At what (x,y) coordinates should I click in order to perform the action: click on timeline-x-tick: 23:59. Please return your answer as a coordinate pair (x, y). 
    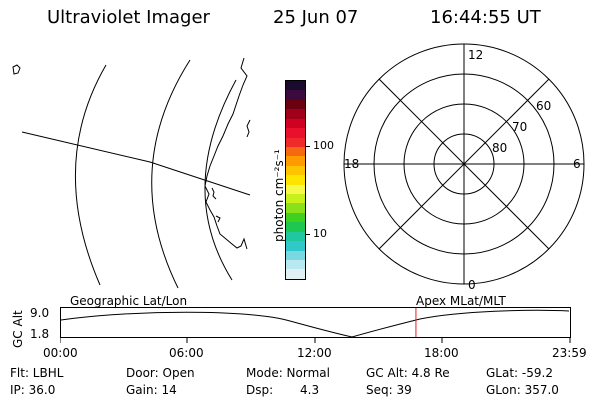
    Looking at the image, I should click on (569, 353).